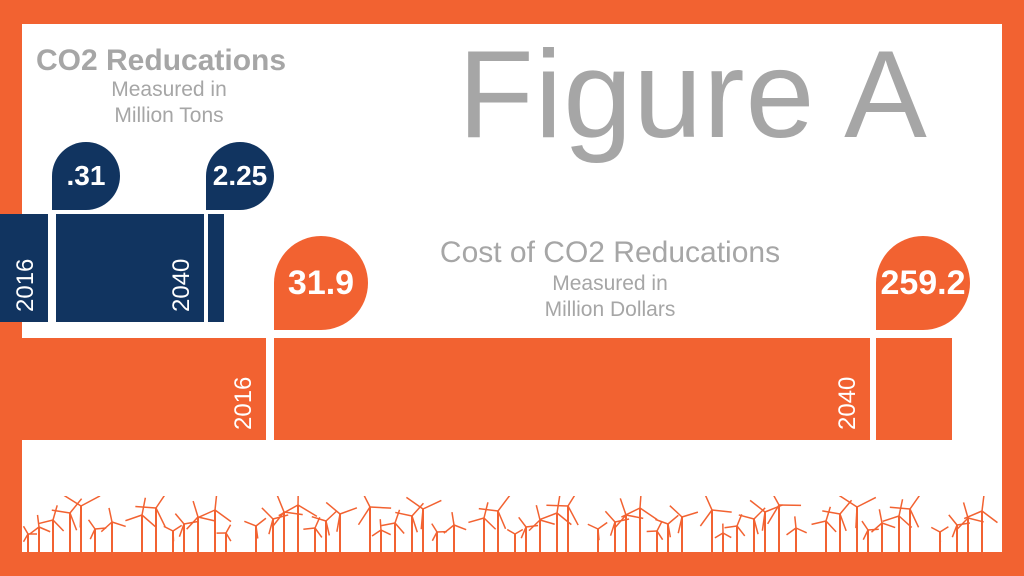 This screenshot has height=576, width=1024. What do you see at coordinates (572, 389) in the screenshot?
I see `bar-2040-cost` at bounding box center [572, 389].